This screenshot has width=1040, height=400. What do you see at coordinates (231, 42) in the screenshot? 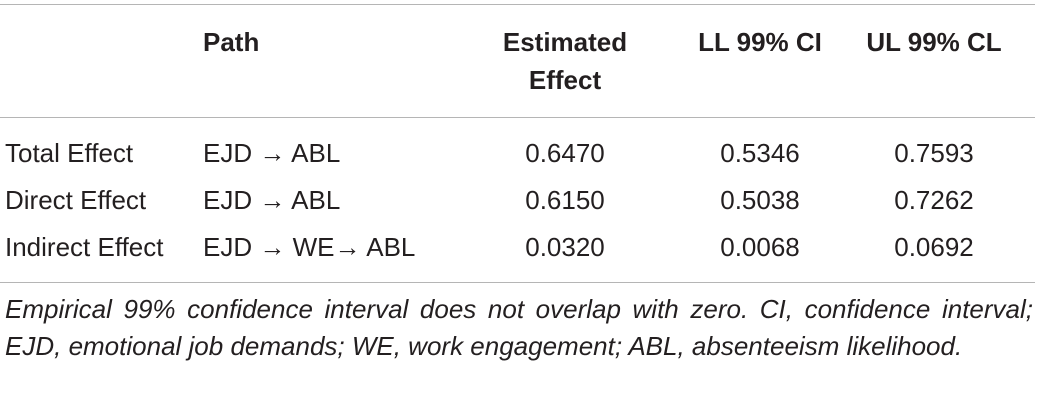
I see `header-cell: Path` at bounding box center [231, 42].